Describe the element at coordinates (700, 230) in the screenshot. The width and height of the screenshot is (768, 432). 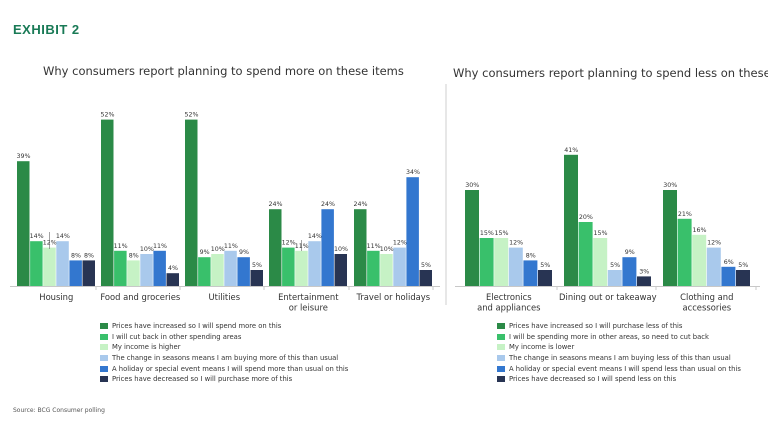
I see `data-label: 16%` at that location.